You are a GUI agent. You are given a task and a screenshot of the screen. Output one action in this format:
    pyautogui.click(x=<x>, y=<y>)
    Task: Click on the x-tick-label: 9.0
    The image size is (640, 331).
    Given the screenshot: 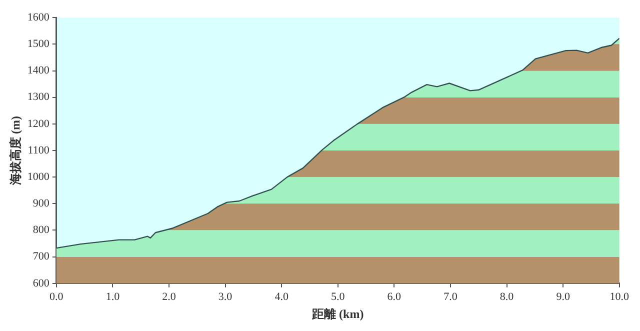 What is the action you would take?
    pyautogui.click(x=563, y=296)
    